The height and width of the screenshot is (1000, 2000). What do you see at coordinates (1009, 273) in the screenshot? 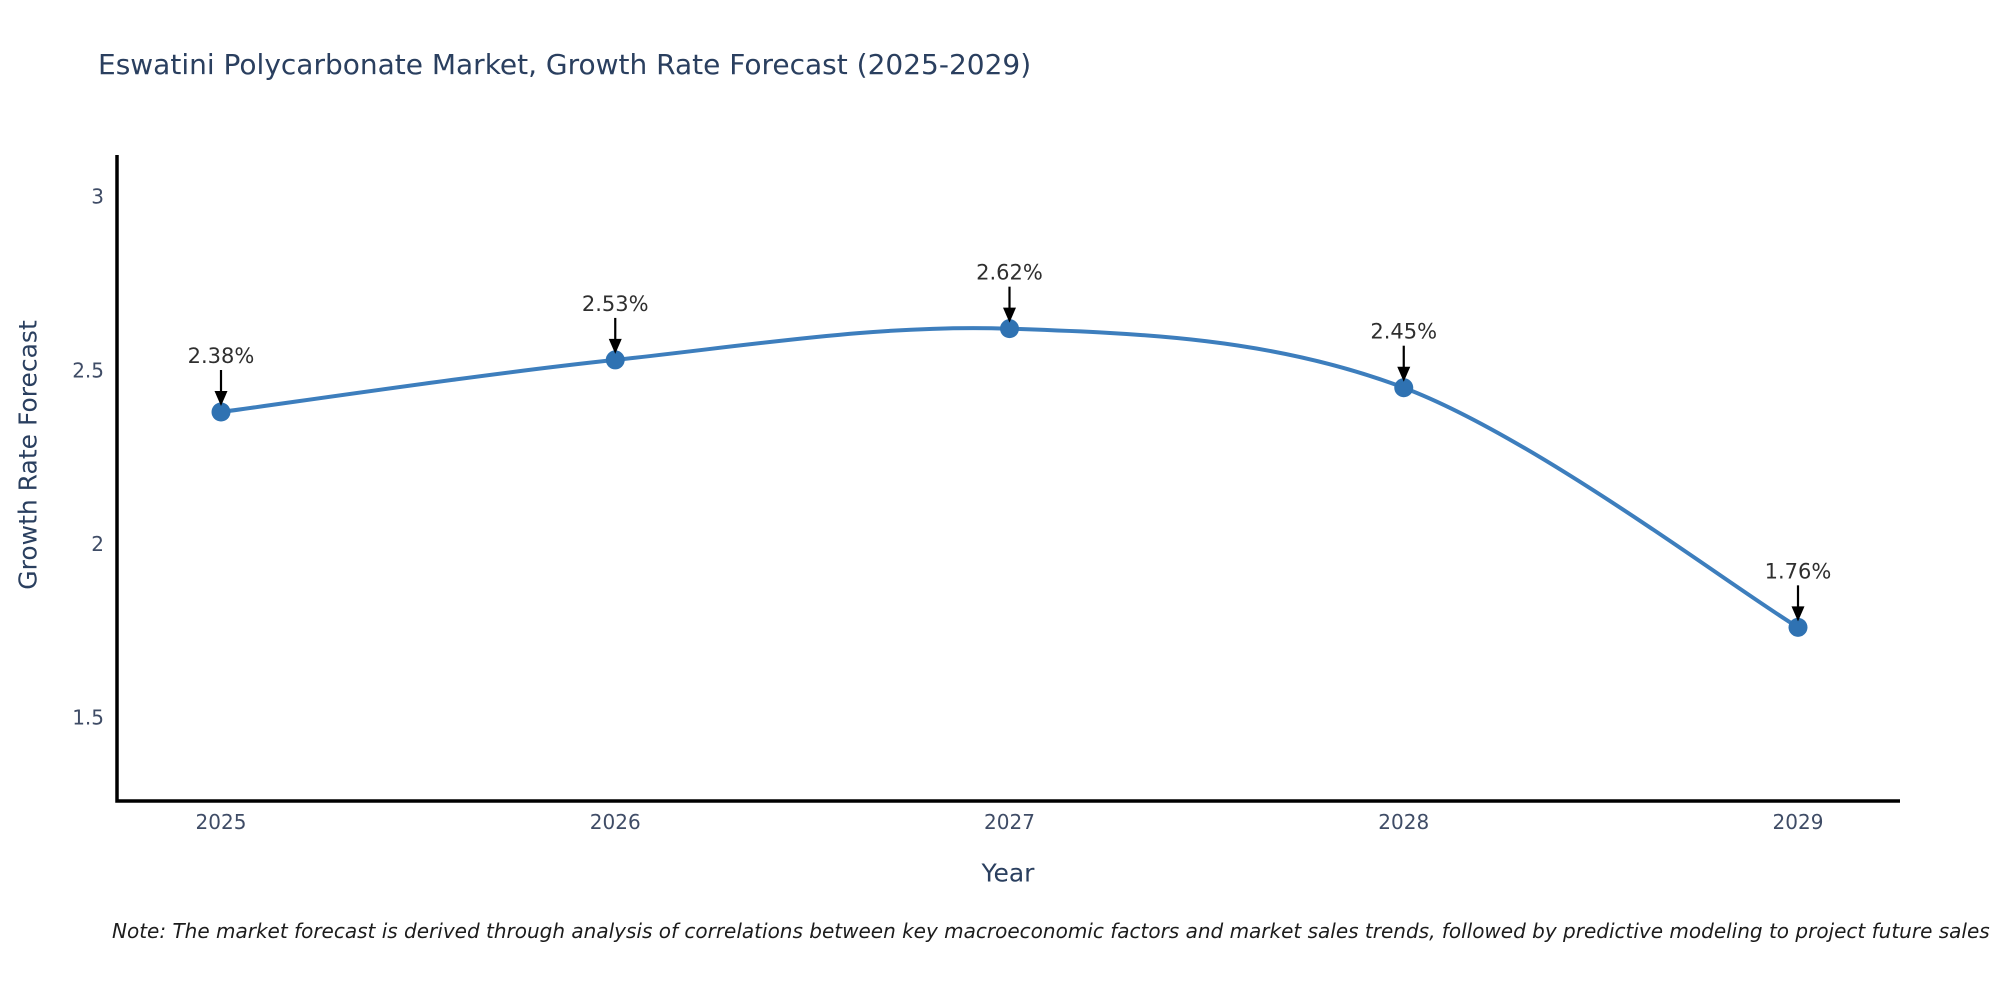
I see `point-label-2027: 2.62%` at bounding box center [1009, 273].